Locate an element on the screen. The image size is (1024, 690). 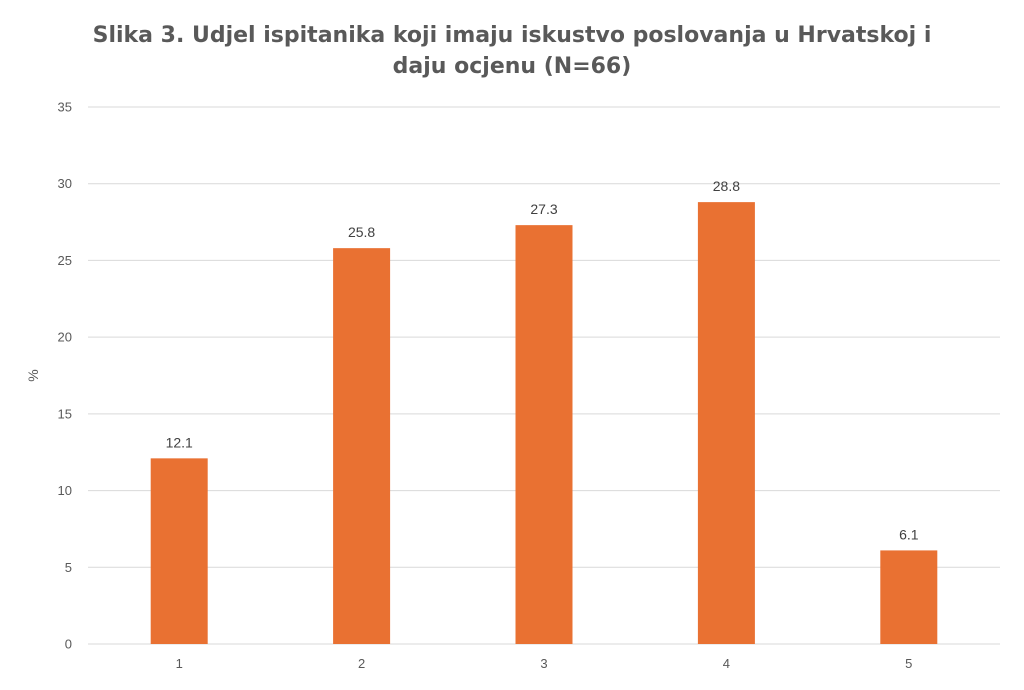
y-tick-label: 15 is located at coordinates (65, 413).